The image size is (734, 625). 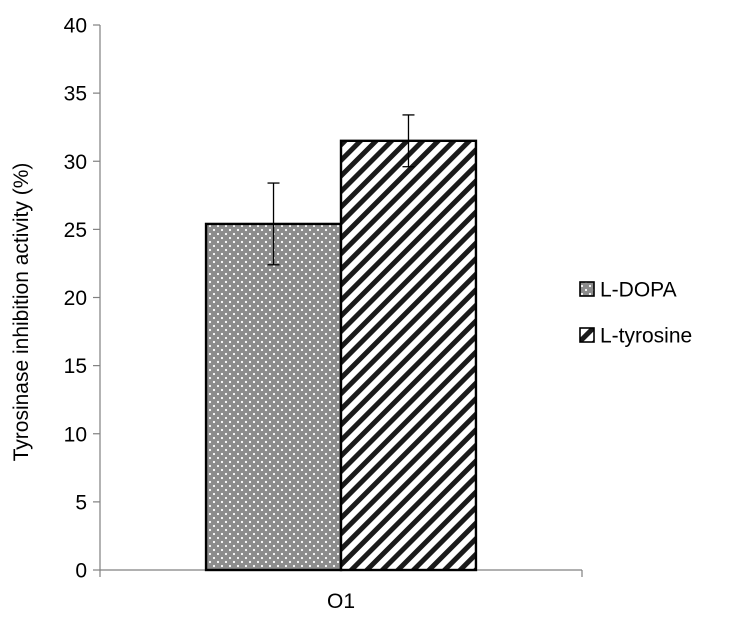 I want to click on x-tick-label: O1, so click(x=341, y=601).